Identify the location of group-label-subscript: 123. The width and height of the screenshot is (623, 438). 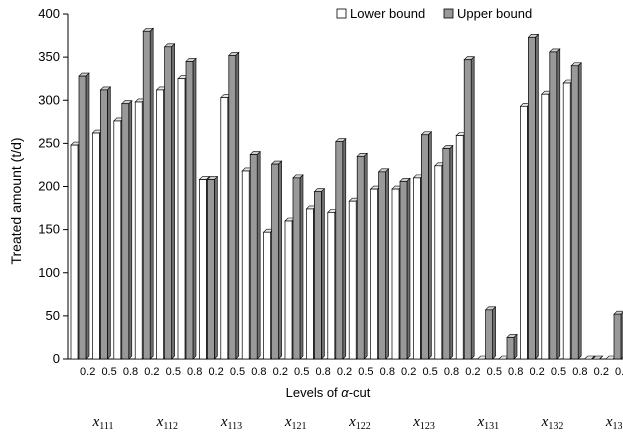
(427, 426).